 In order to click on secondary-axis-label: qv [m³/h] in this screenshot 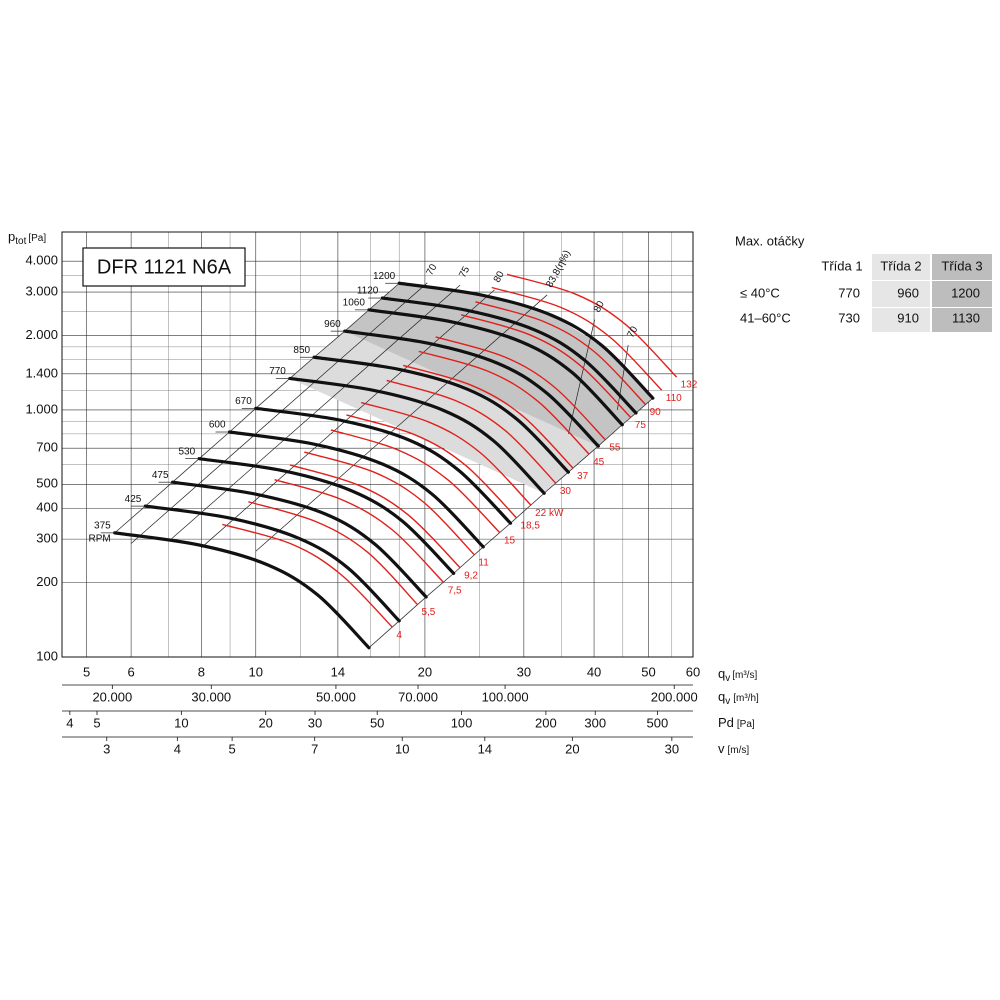, I will do `click(738, 697)`.